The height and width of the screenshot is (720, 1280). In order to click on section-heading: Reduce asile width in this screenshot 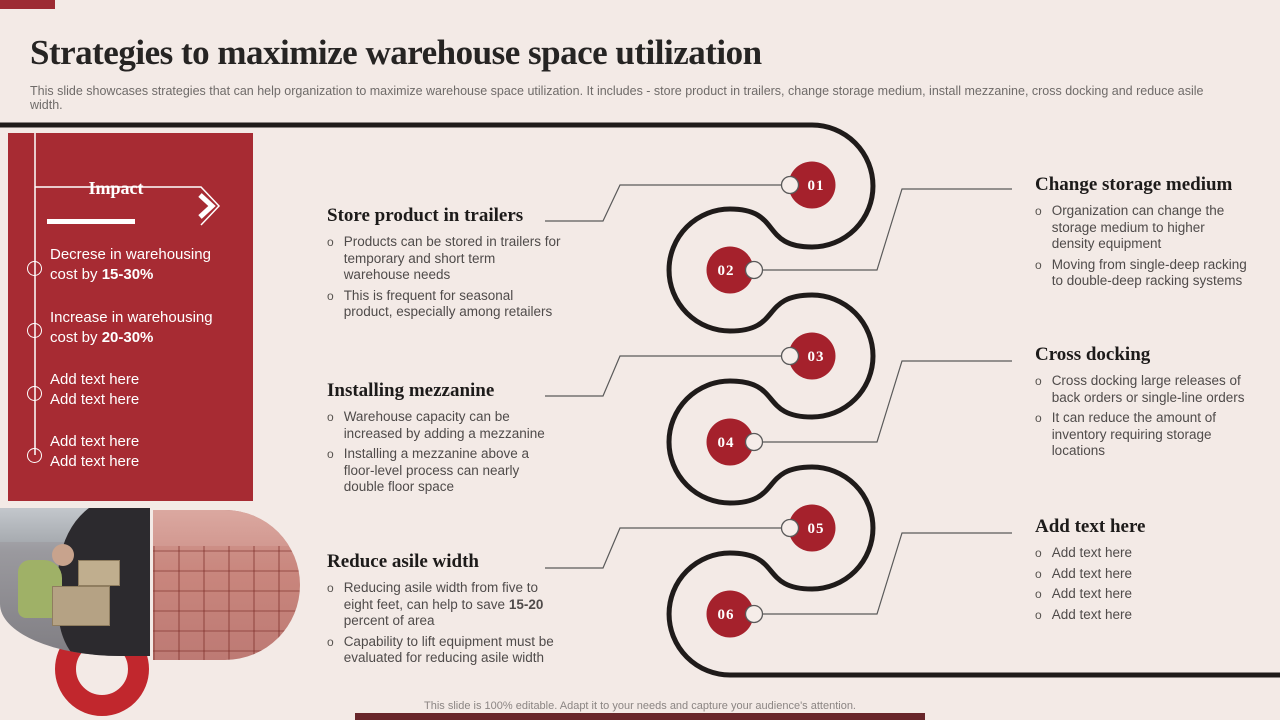, I will do `click(403, 561)`.